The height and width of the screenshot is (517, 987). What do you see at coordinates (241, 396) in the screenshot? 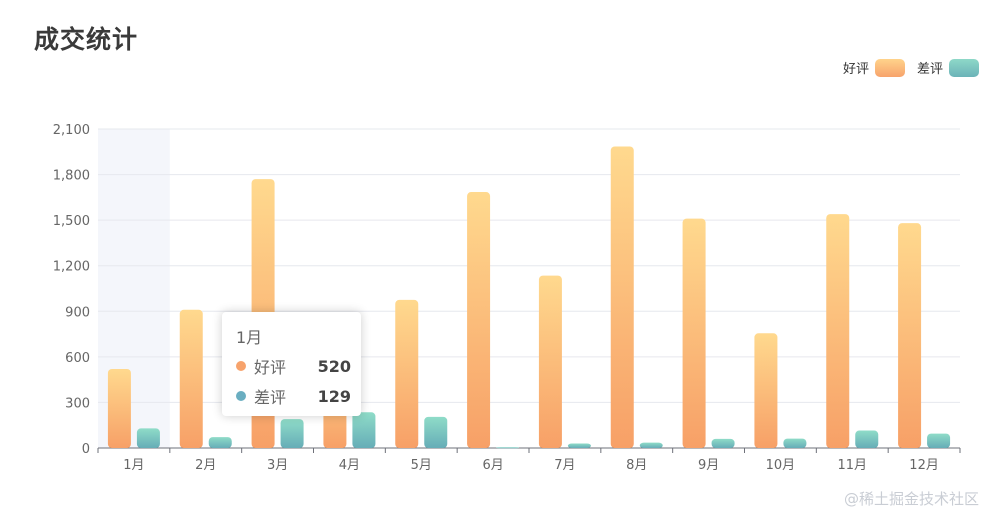
I see `tooltip-dot-bad` at bounding box center [241, 396].